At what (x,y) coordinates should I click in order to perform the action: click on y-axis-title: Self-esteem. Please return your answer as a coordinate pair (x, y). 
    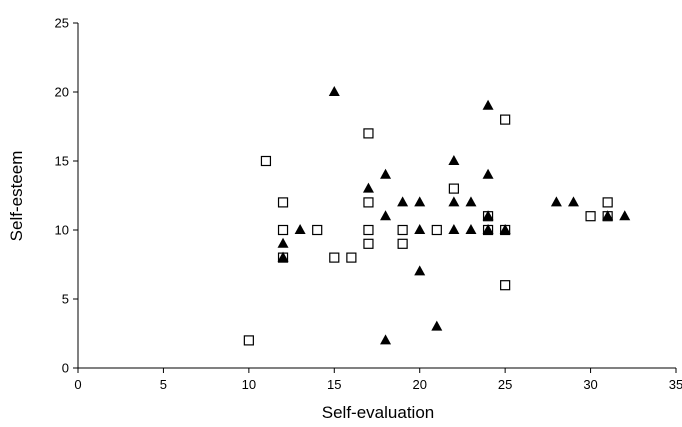
    Looking at the image, I should click on (16, 196).